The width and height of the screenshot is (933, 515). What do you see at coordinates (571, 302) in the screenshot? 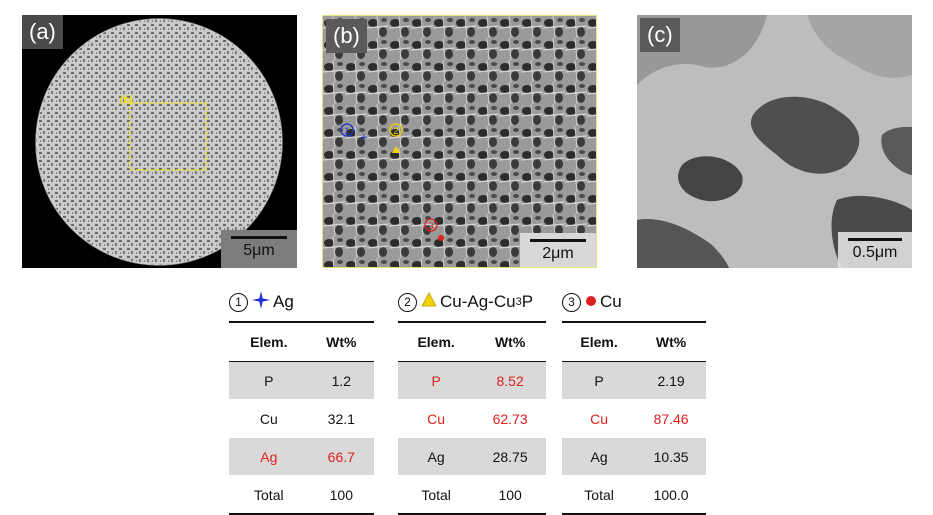
I see `circled-number-3: 3` at bounding box center [571, 302].